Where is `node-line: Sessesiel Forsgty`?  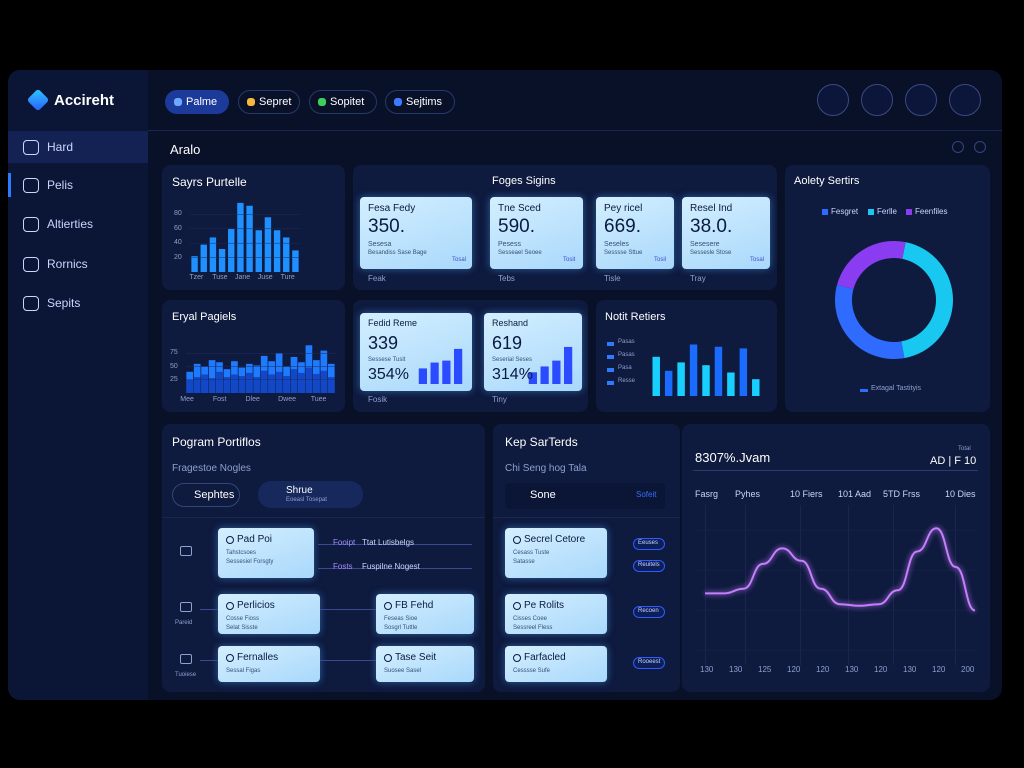
node-line: Sessesiel Forsgty is located at coordinates (250, 562).